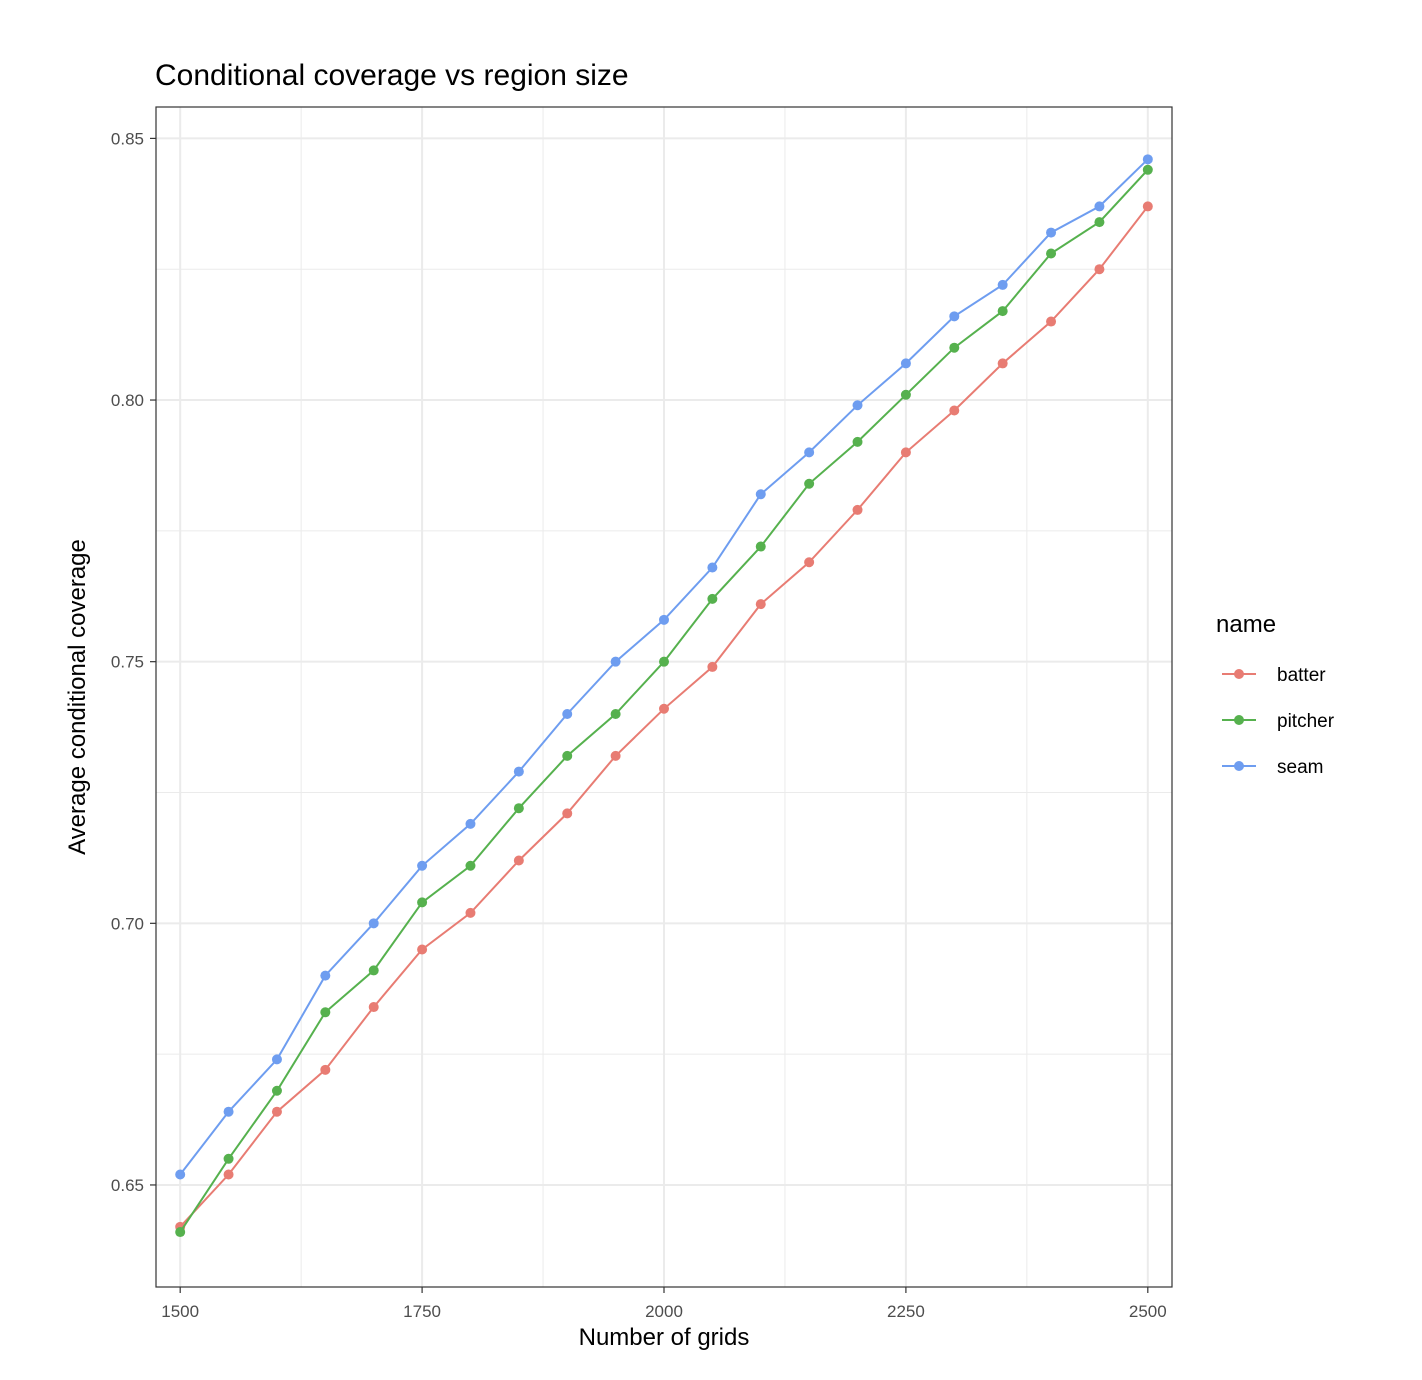 This screenshot has height=1380, width=1422. I want to click on legend-item-seam: seam, so click(1272, 767).